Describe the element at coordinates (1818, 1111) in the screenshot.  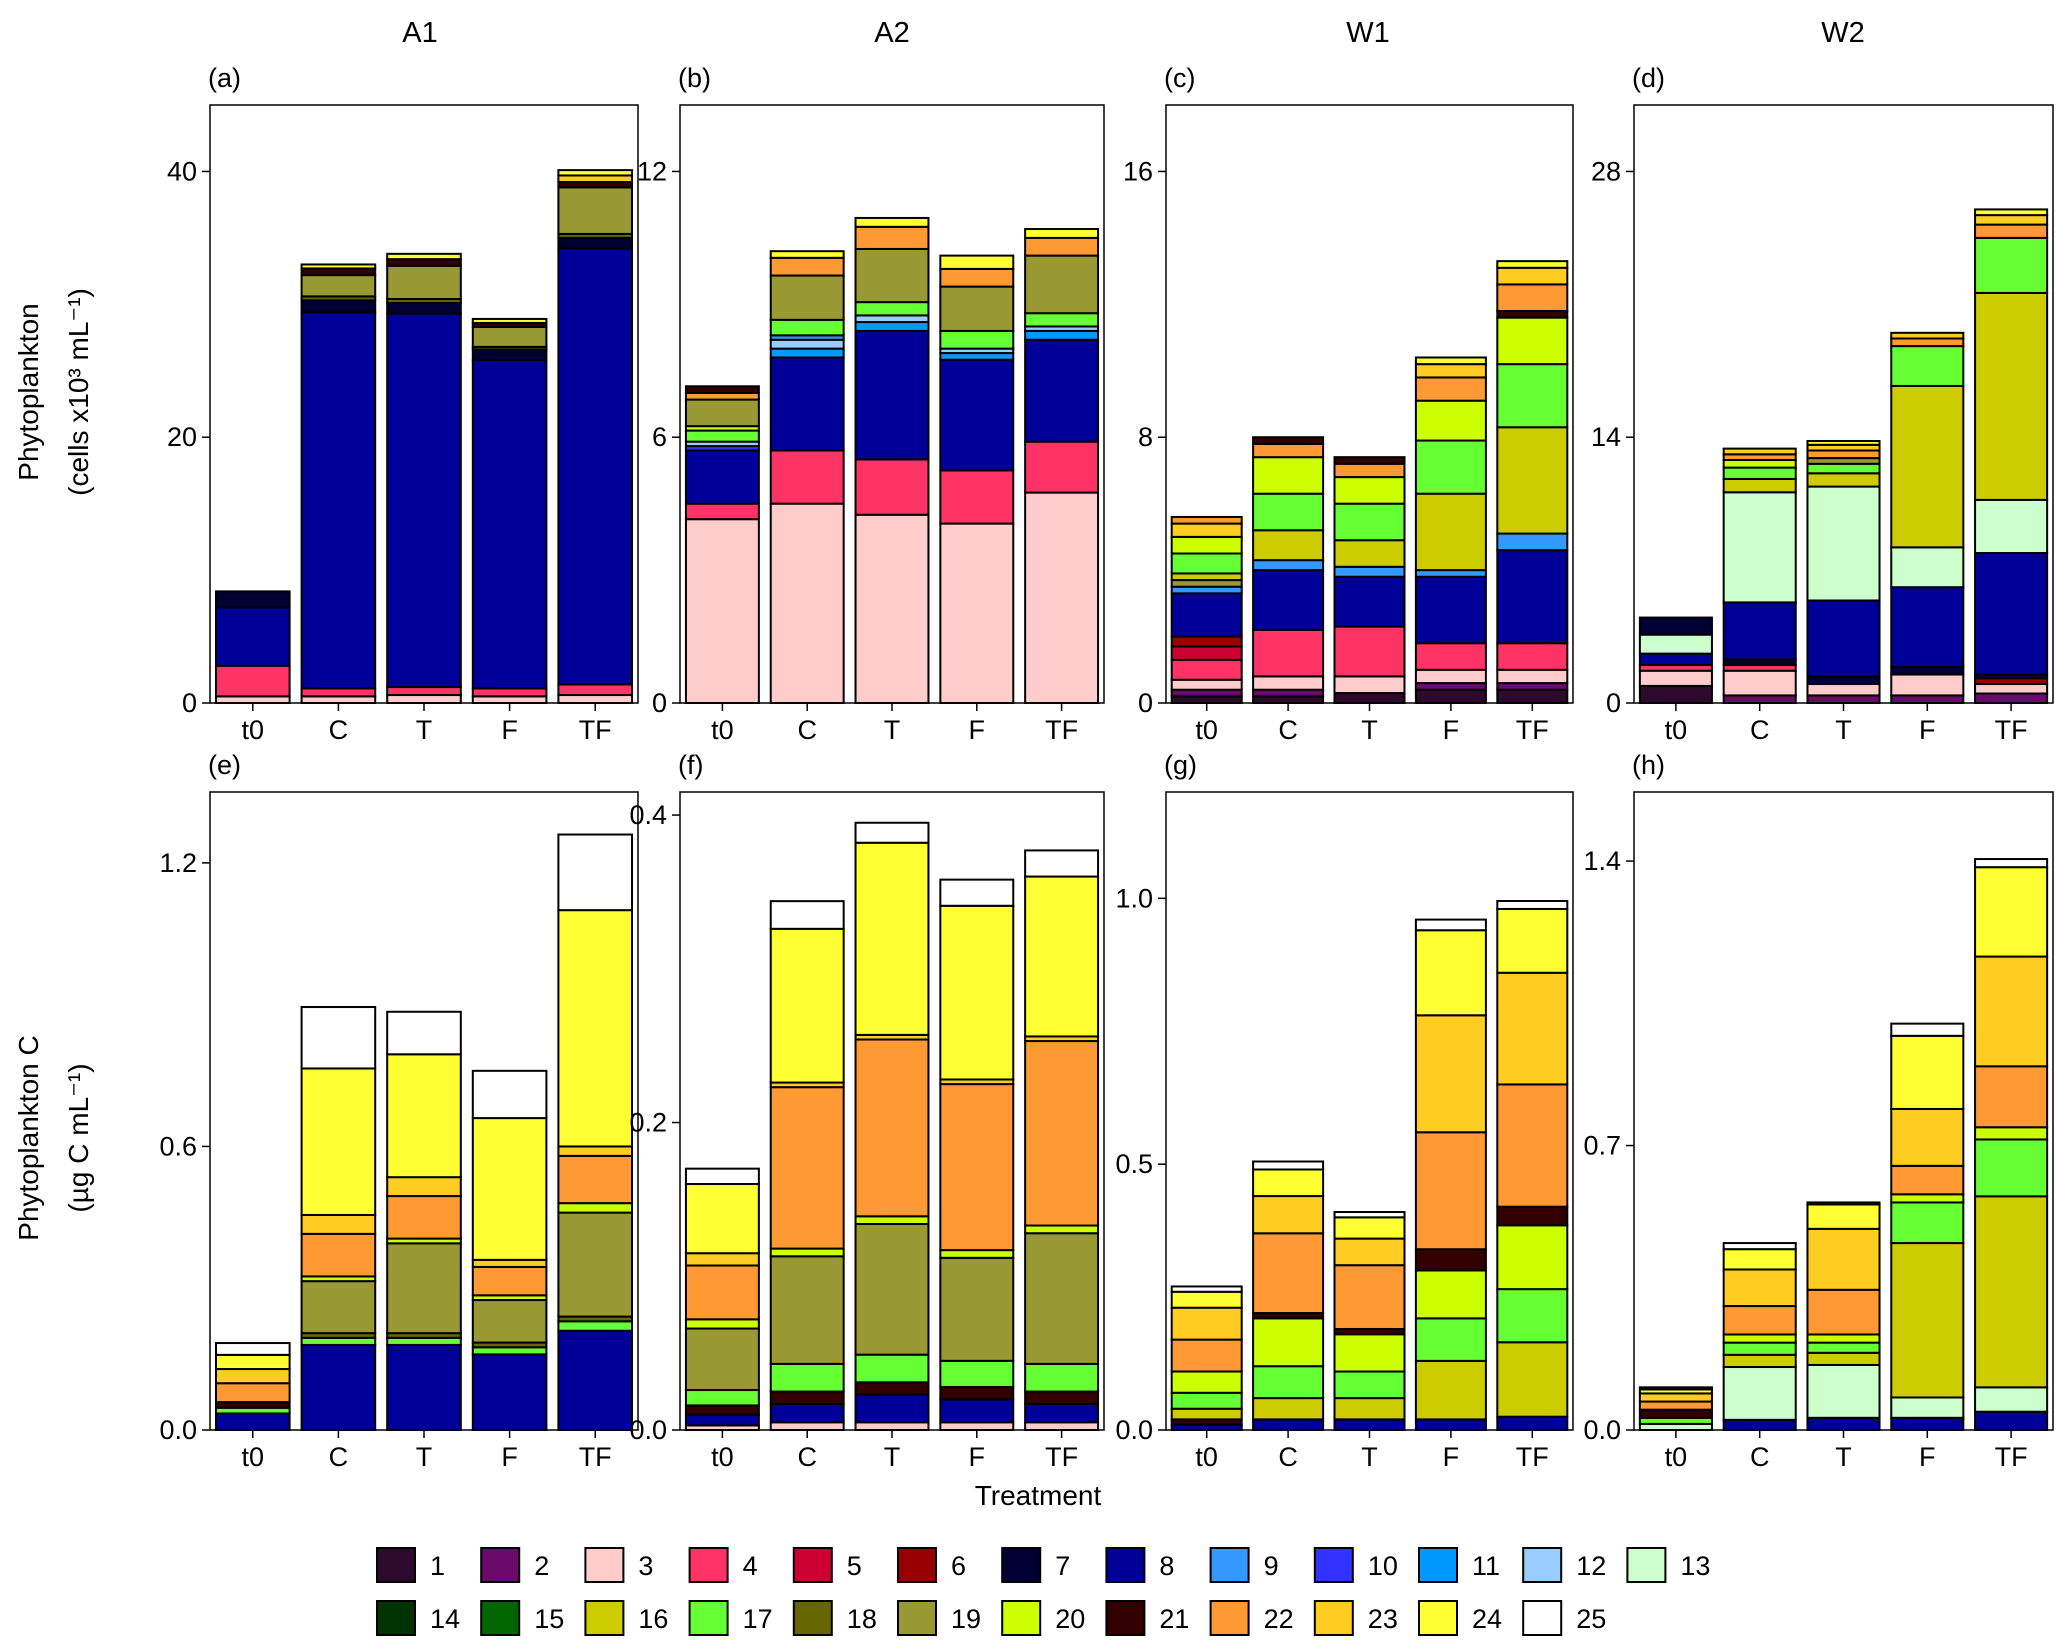
I see `panel-h: (h)0.00.71.4t0 C T F TF` at that location.